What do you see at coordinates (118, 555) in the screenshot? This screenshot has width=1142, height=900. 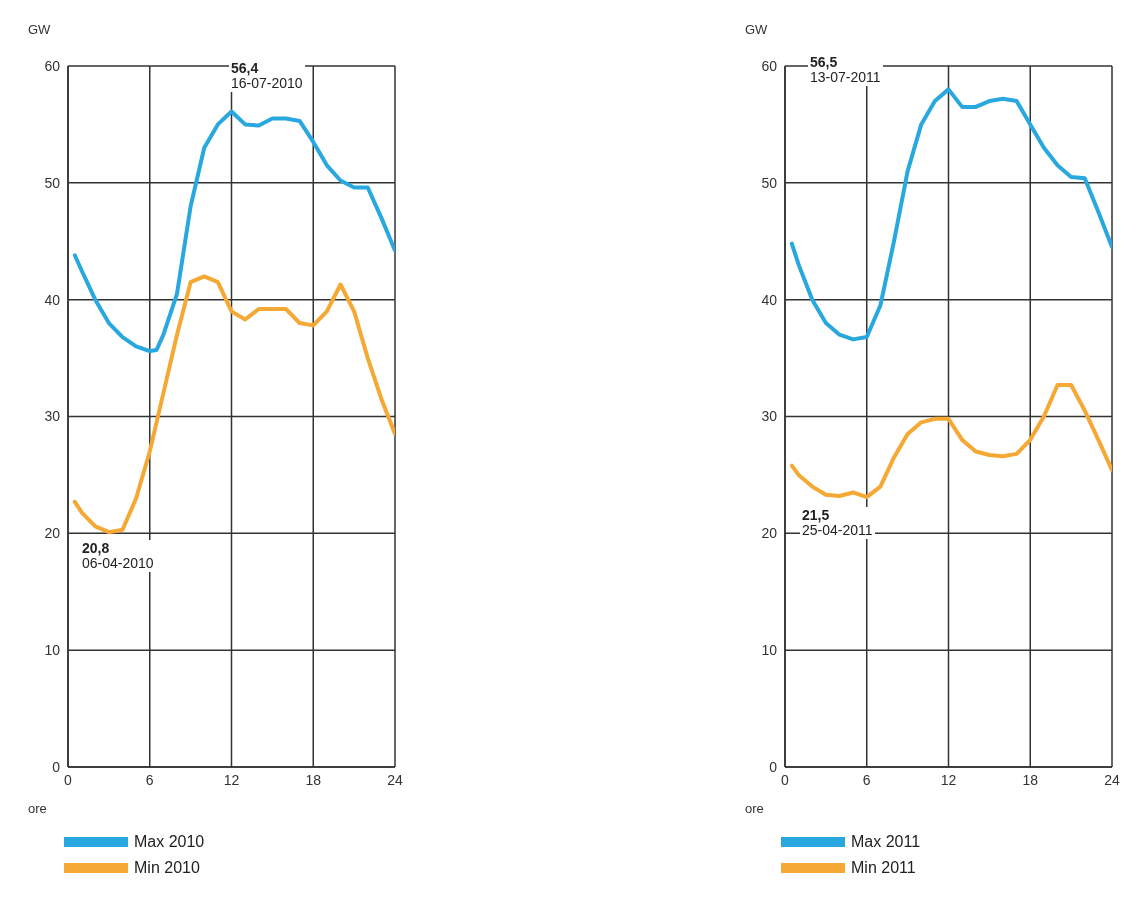 I see `annotation: 20,8 06-04-2010` at bounding box center [118, 555].